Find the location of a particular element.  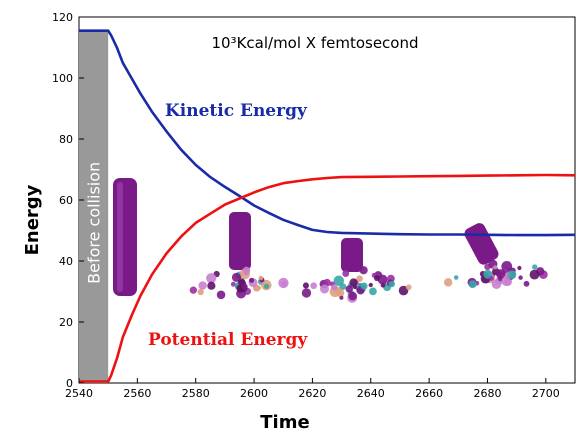

potential-energy-label: Potential Energy is located at coordinates (228, 340).